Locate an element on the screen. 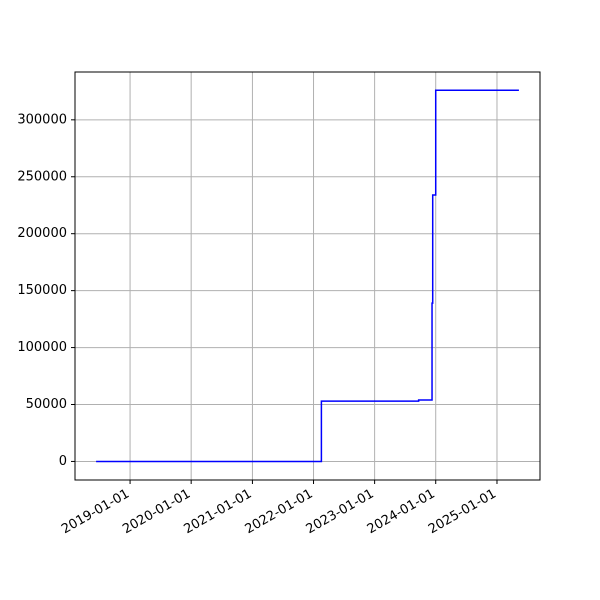 This screenshot has width=600, height=600. y-tick-label: 200000 is located at coordinates (42, 233).